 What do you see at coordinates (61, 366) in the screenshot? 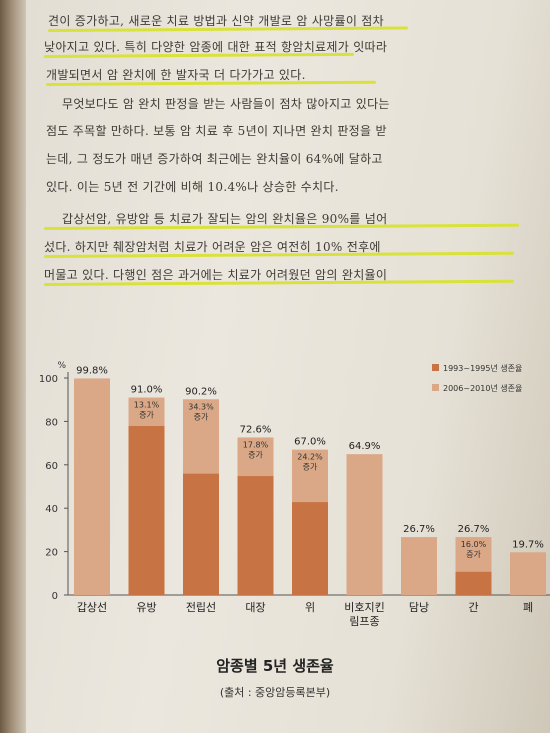
I see `y-unit-label: %` at bounding box center [61, 366].